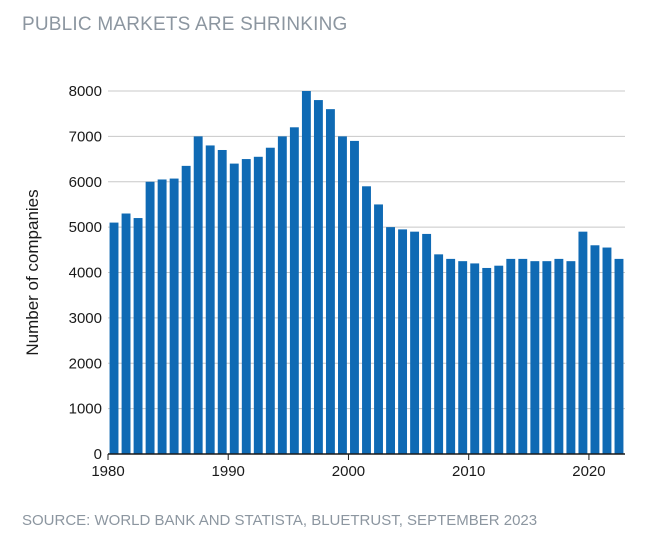 The height and width of the screenshot is (549, 655). Describe the element at coordinates (415, 342) in the screenshot. I see `bar-2005` at that location.